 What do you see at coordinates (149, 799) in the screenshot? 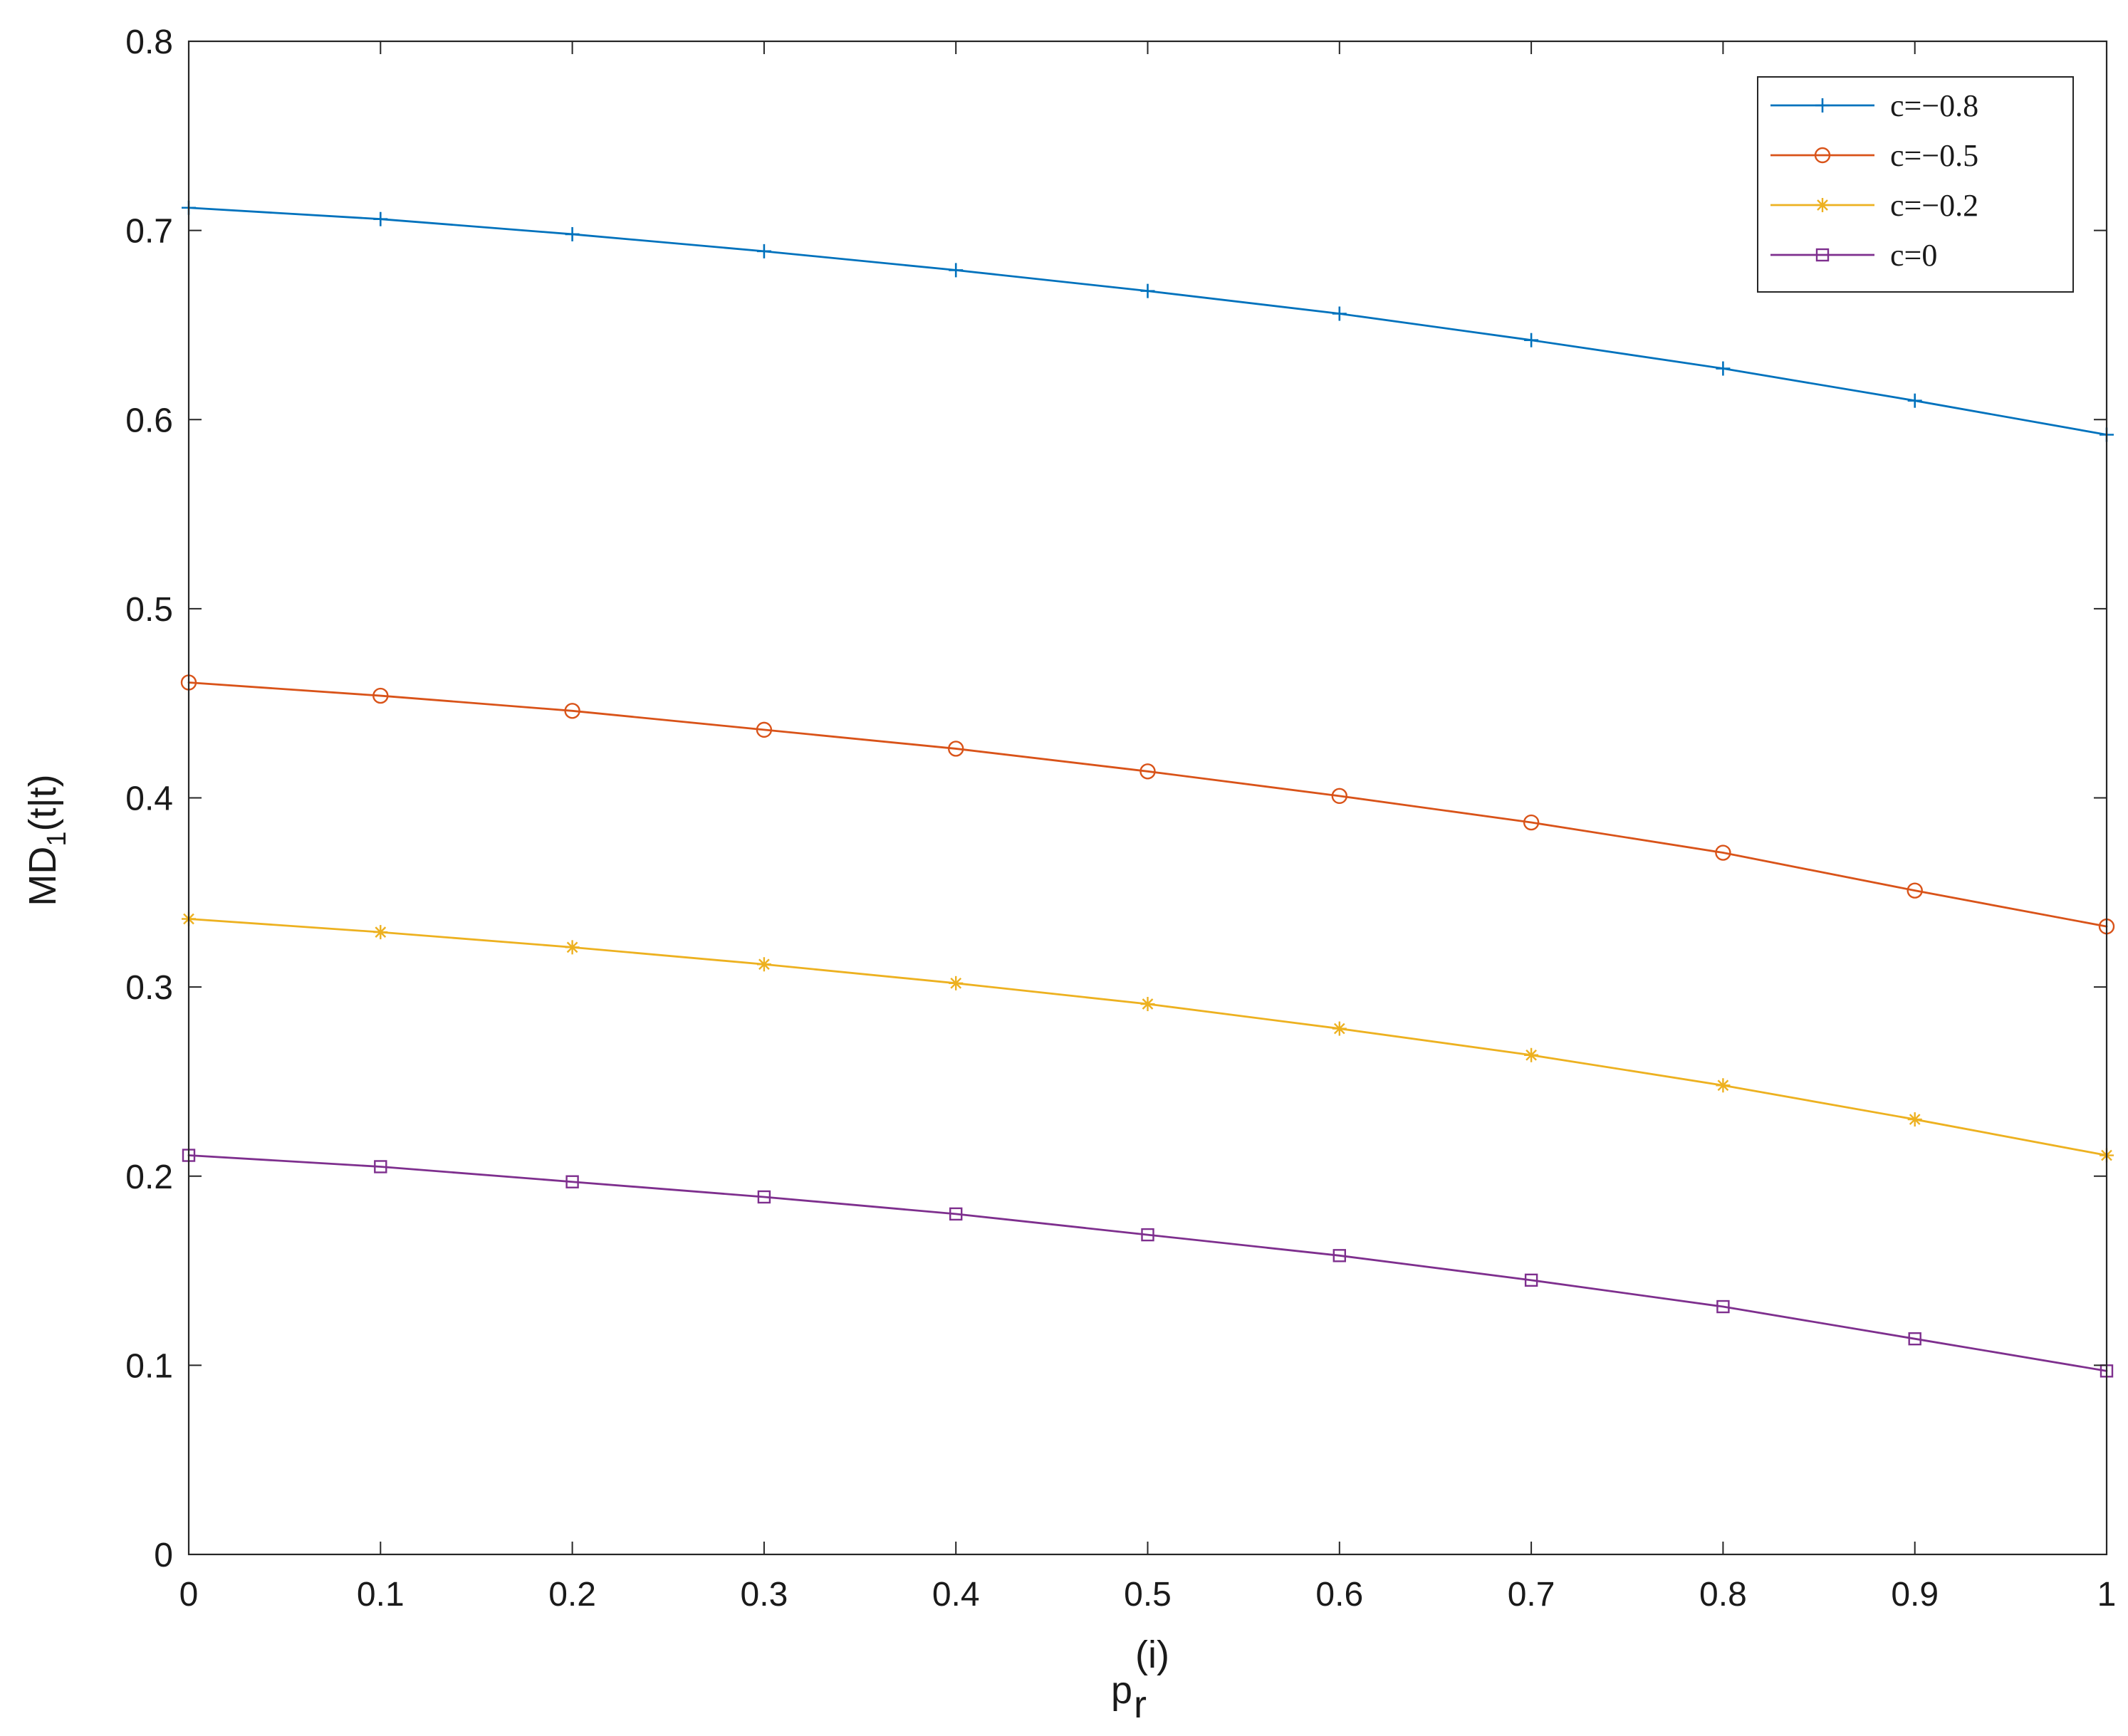
I see `y-tick-label: 0.4` at bounding box center [149, 799].